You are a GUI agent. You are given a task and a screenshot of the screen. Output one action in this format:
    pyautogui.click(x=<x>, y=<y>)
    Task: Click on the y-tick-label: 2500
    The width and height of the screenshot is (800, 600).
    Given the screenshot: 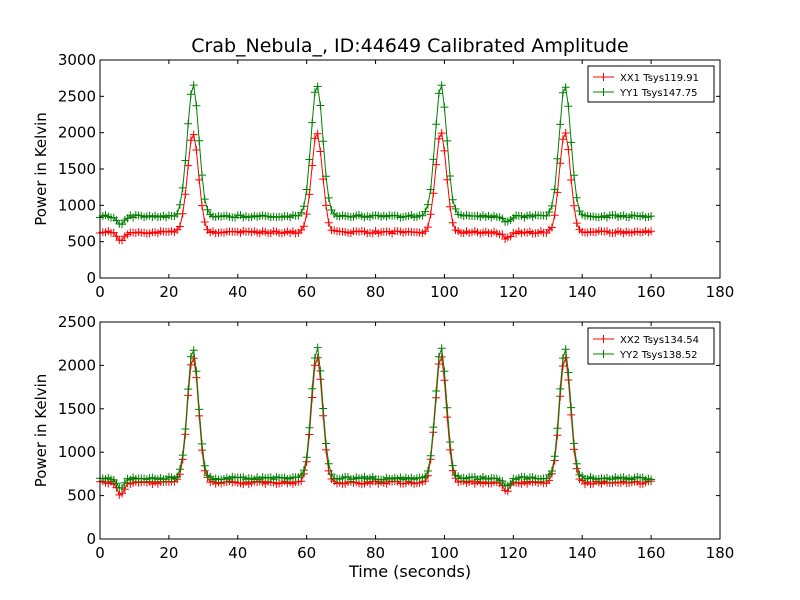 What is the action you would take?
    pyautogui.click(x=77, y=96)
    